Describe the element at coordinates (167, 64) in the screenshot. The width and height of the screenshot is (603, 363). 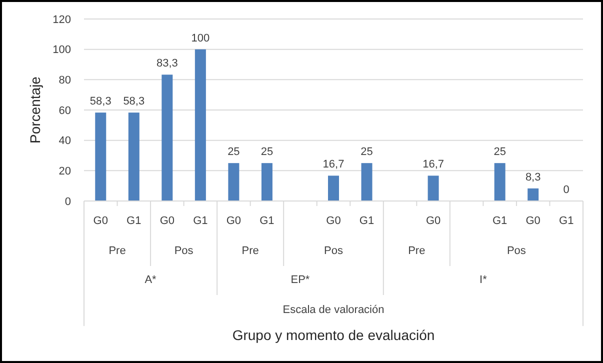
I see `data-label: 83,3` at that location.